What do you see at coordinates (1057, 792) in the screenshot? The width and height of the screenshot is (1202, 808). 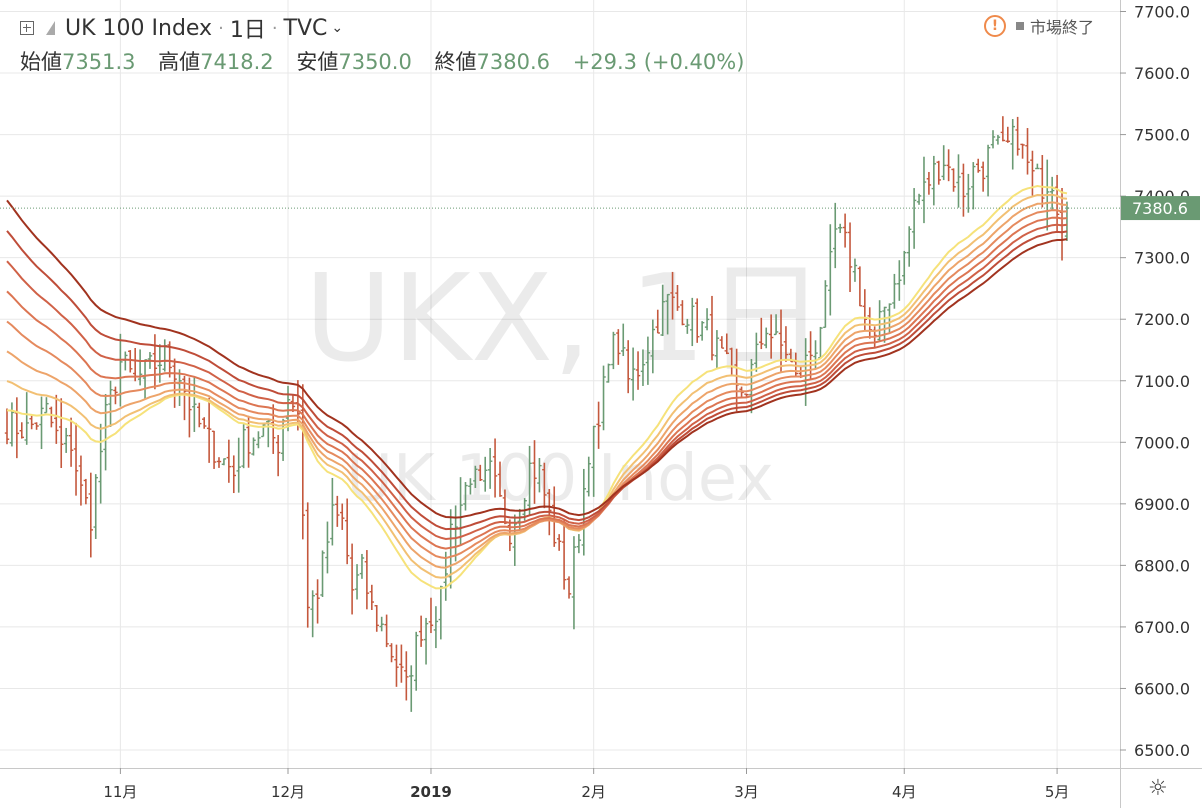 I see `time-tick-label: 5月` at bounding box center [1057, 792].